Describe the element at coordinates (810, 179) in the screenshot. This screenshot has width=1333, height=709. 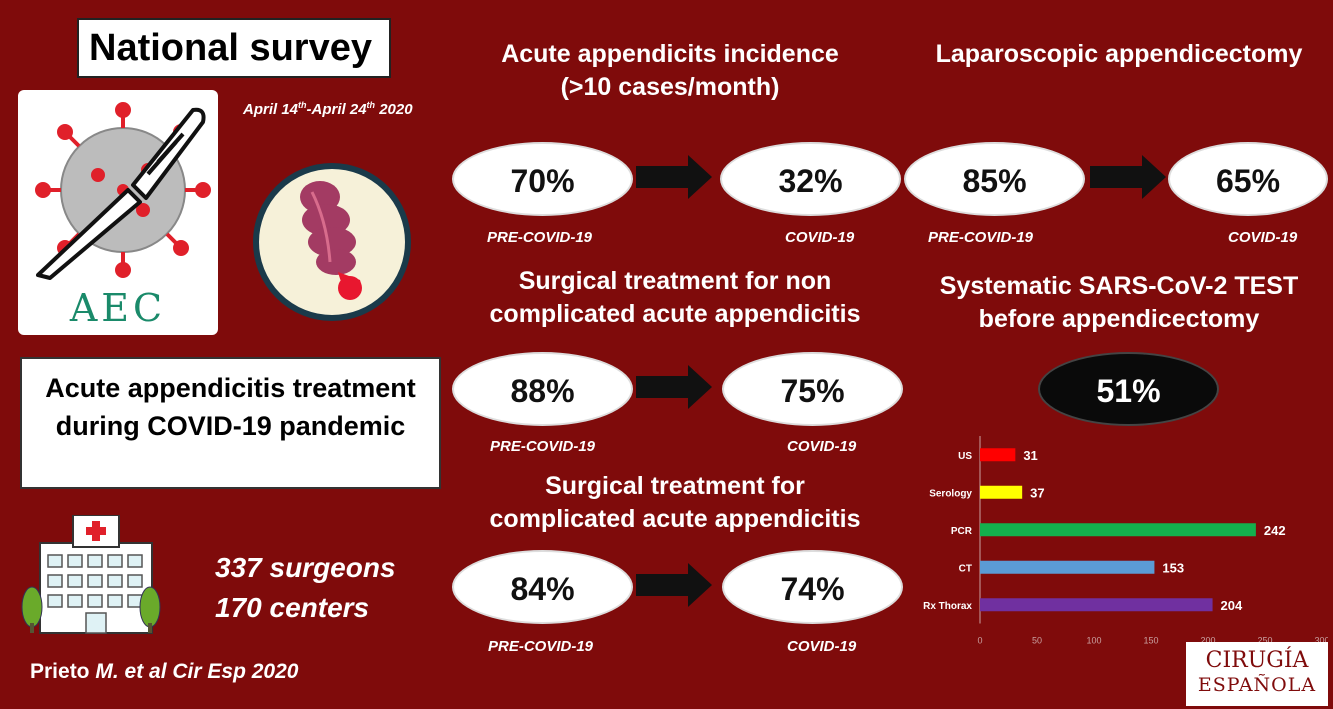
I see `incidence-post-value: 32%` at that location.